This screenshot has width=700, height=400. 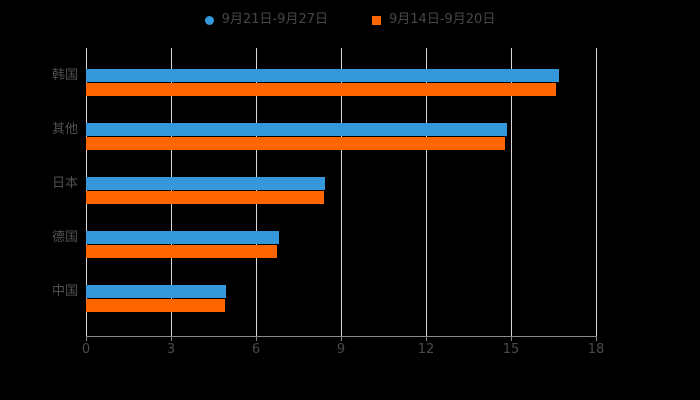 What do you see at coordinates (350, 20) in the screenshot?
I see `chart-legend: 9月21日-9月27日 9月14日-9月20日` at bounding box center [350, 20].